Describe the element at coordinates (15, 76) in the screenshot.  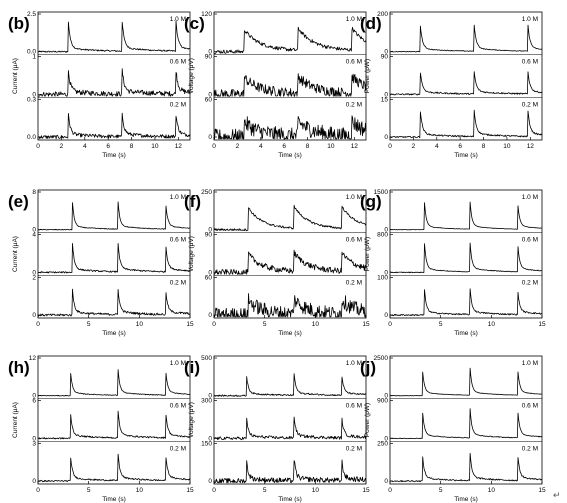
I see `y-axis-label: Current (μA)` at that location.